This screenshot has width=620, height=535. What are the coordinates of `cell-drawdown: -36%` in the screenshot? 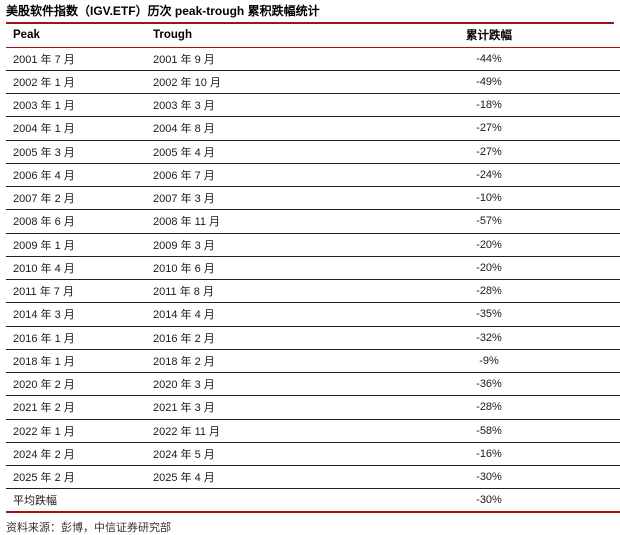 It's located at (489, 384).